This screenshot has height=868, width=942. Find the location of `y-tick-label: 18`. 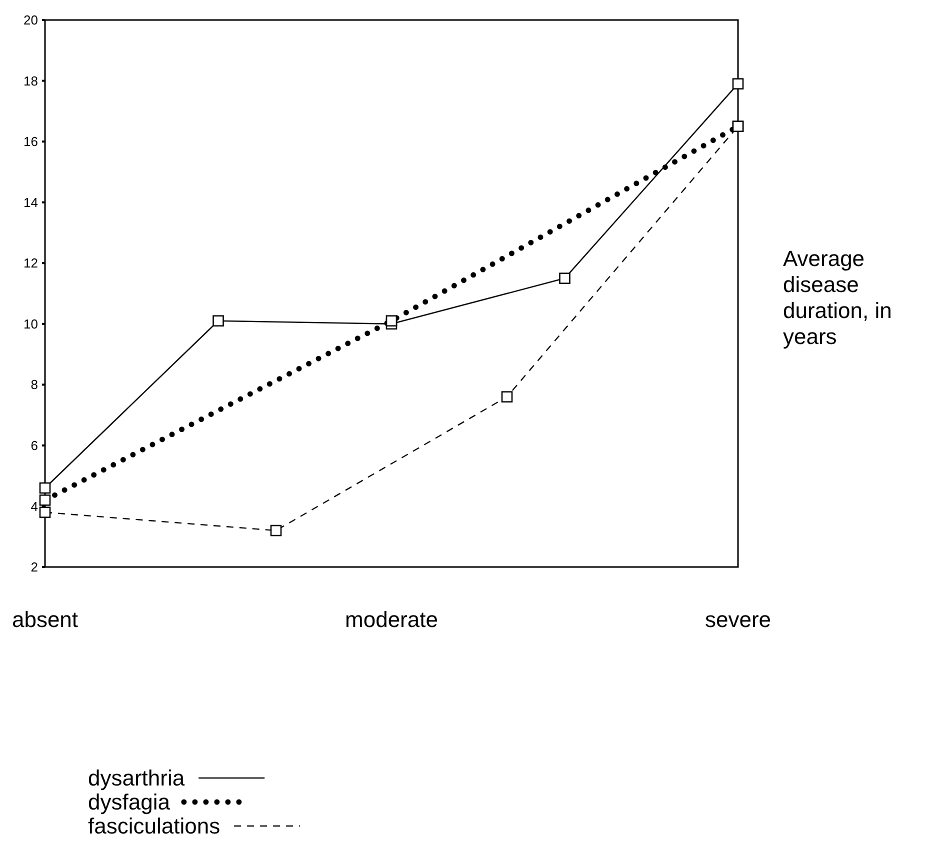

y-tick-label: 18 is located at coordinates (31, 80).